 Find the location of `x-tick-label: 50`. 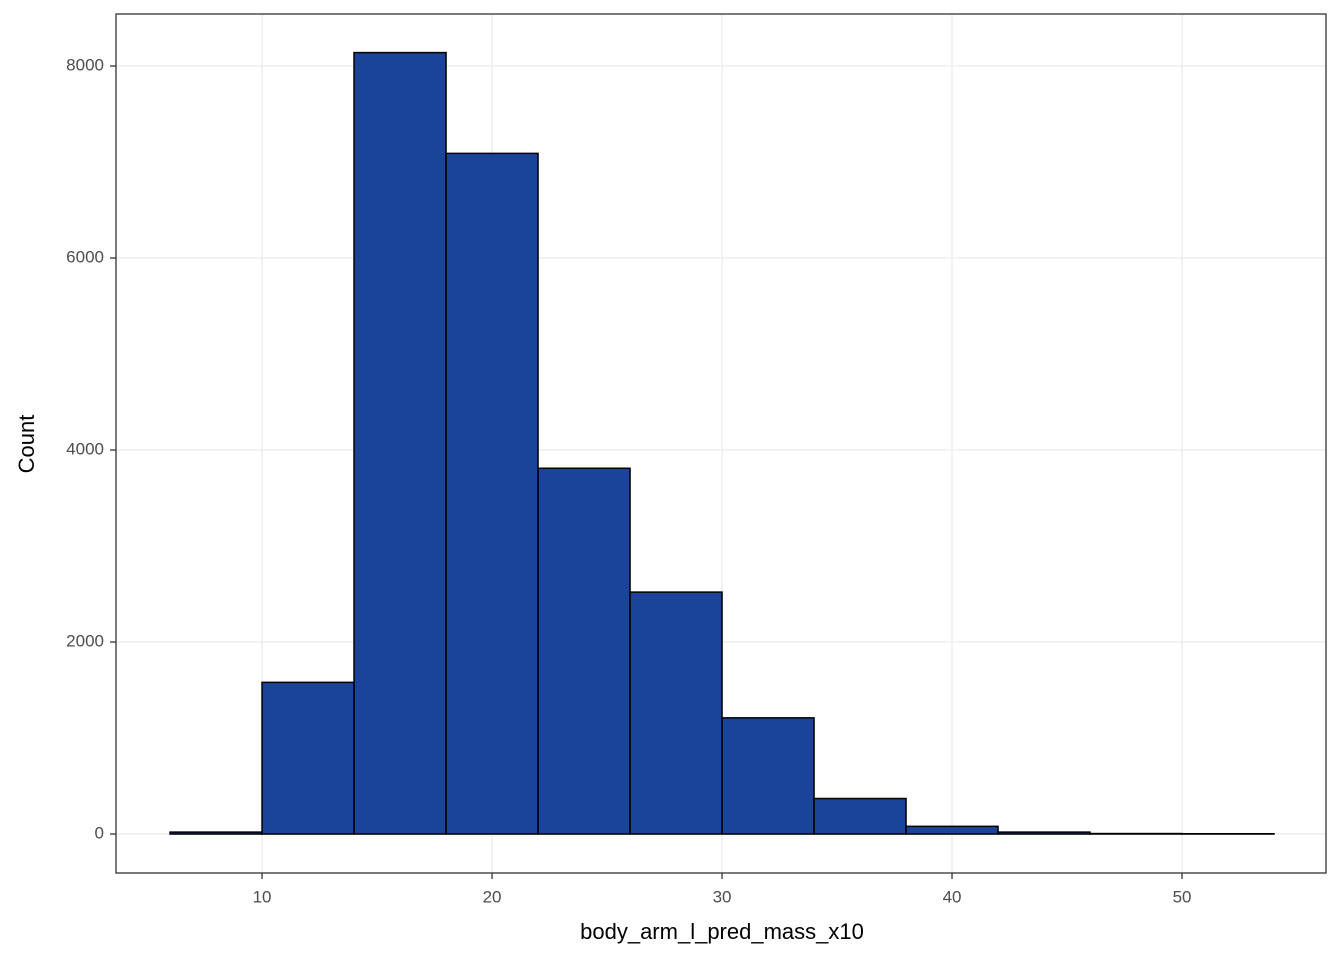

x-tick-label: 50 is located at coordinates (1182, 896).